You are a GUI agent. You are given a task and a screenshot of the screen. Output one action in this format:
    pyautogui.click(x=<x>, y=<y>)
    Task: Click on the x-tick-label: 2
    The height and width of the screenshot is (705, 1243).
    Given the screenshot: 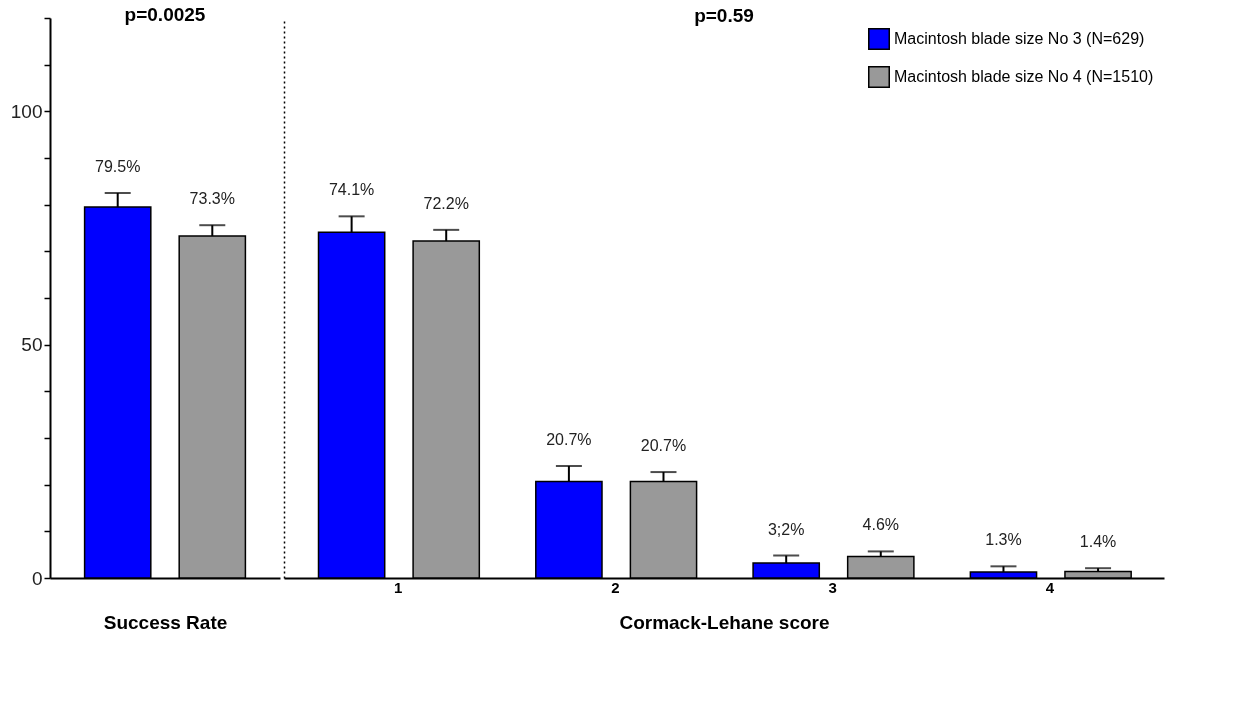 What is the action you would take?
    pyautogui.click(x=615, y=587)
    